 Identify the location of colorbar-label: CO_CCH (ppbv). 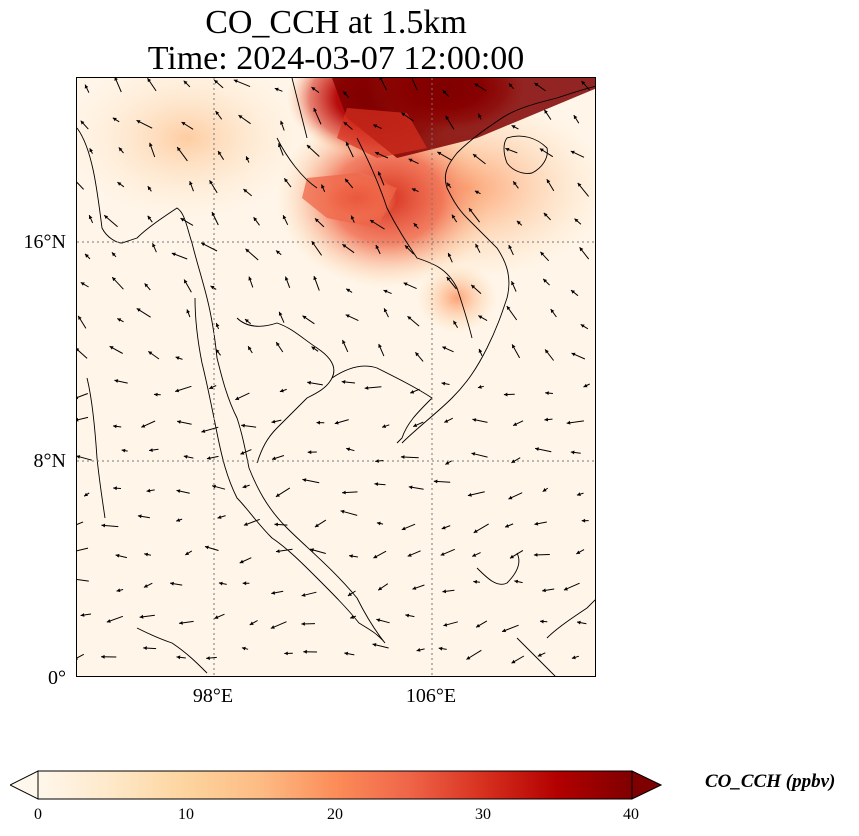
(770, 781).